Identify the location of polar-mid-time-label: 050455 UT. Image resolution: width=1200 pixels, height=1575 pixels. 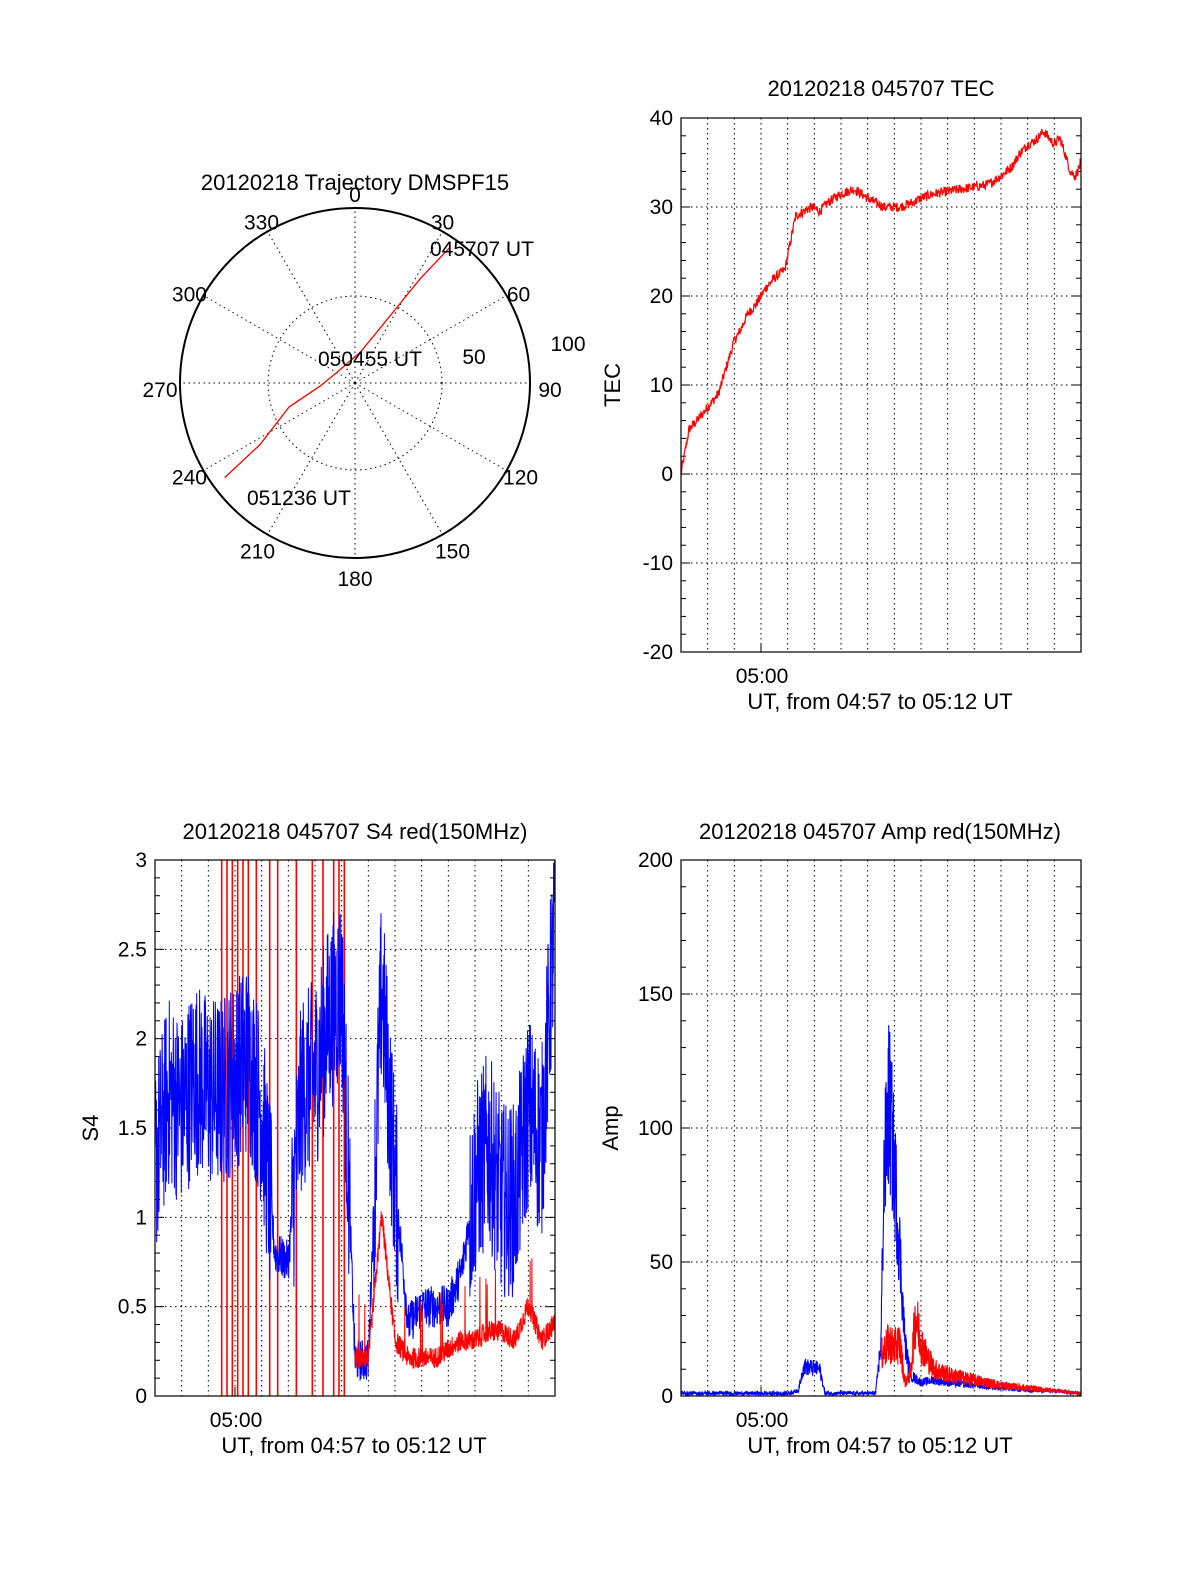
(370, 359).